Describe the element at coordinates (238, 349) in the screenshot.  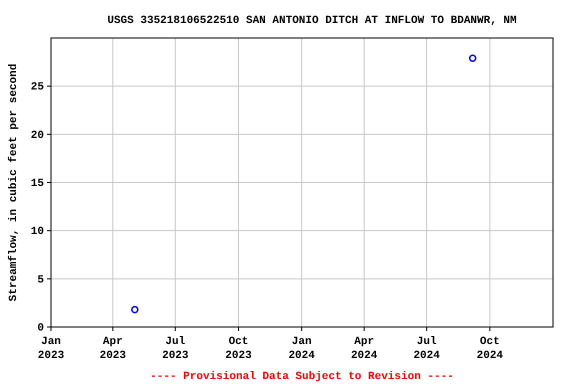
I see `x-tick-label: Oct 2023` at that location.